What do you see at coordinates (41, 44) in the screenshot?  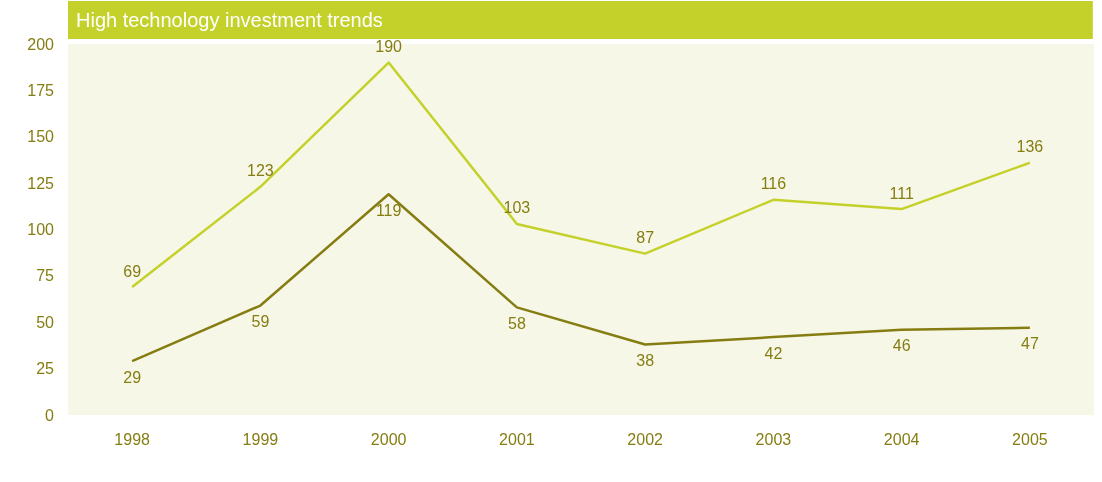 I see `y-tick-label: 200` at bounding box center [41, 44].